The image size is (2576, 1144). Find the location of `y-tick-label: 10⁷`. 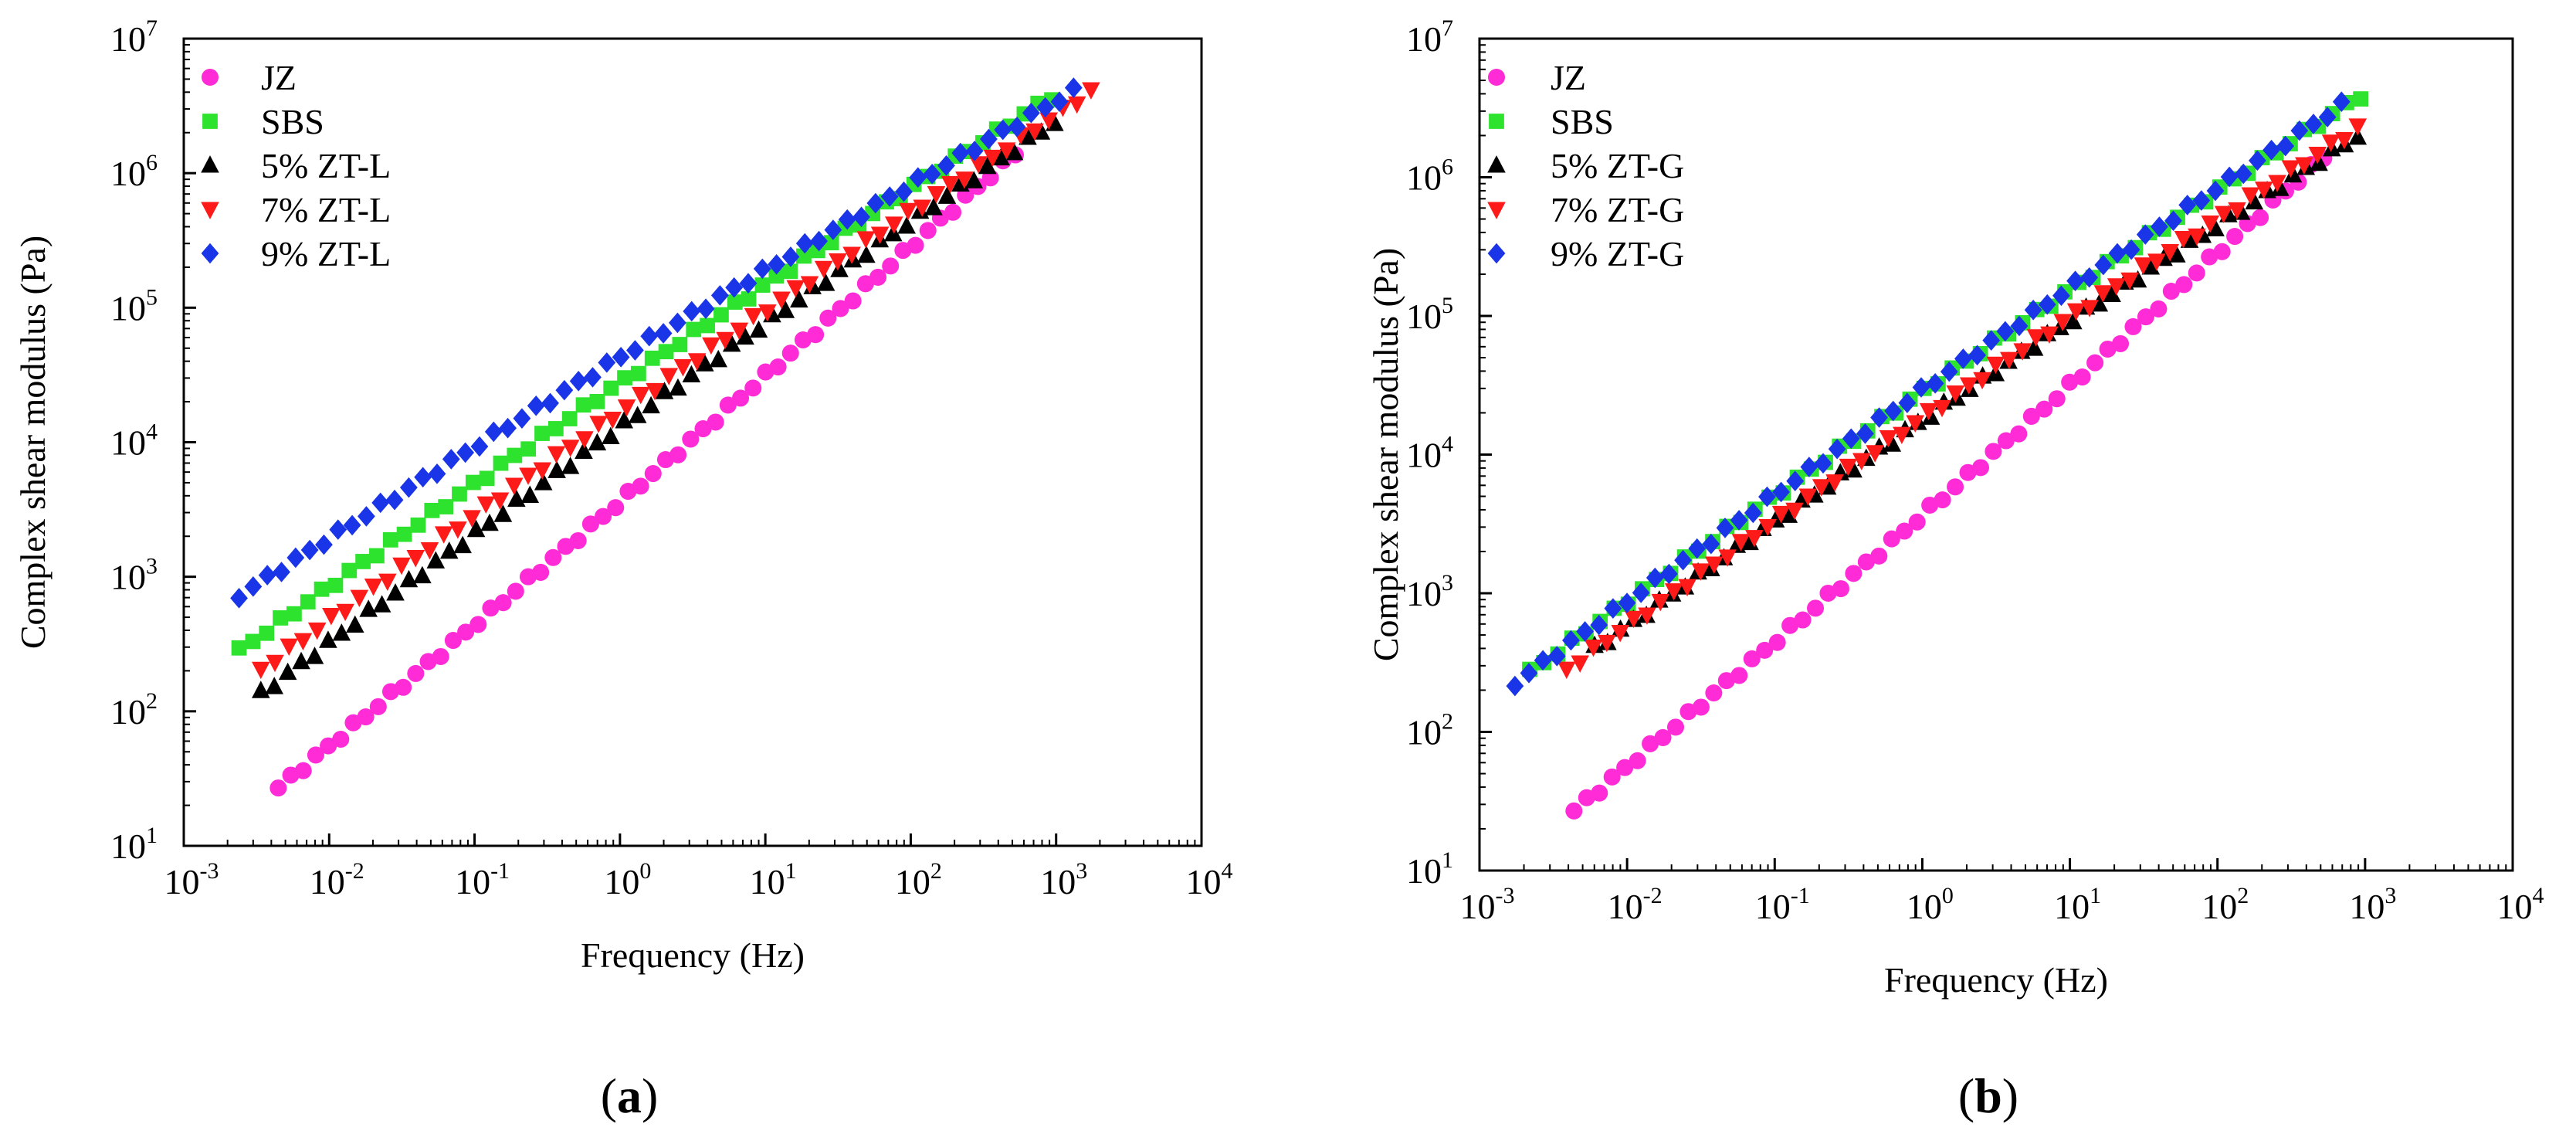

y-tick-label: 10⁷ is located at coordinates (1429, 37).